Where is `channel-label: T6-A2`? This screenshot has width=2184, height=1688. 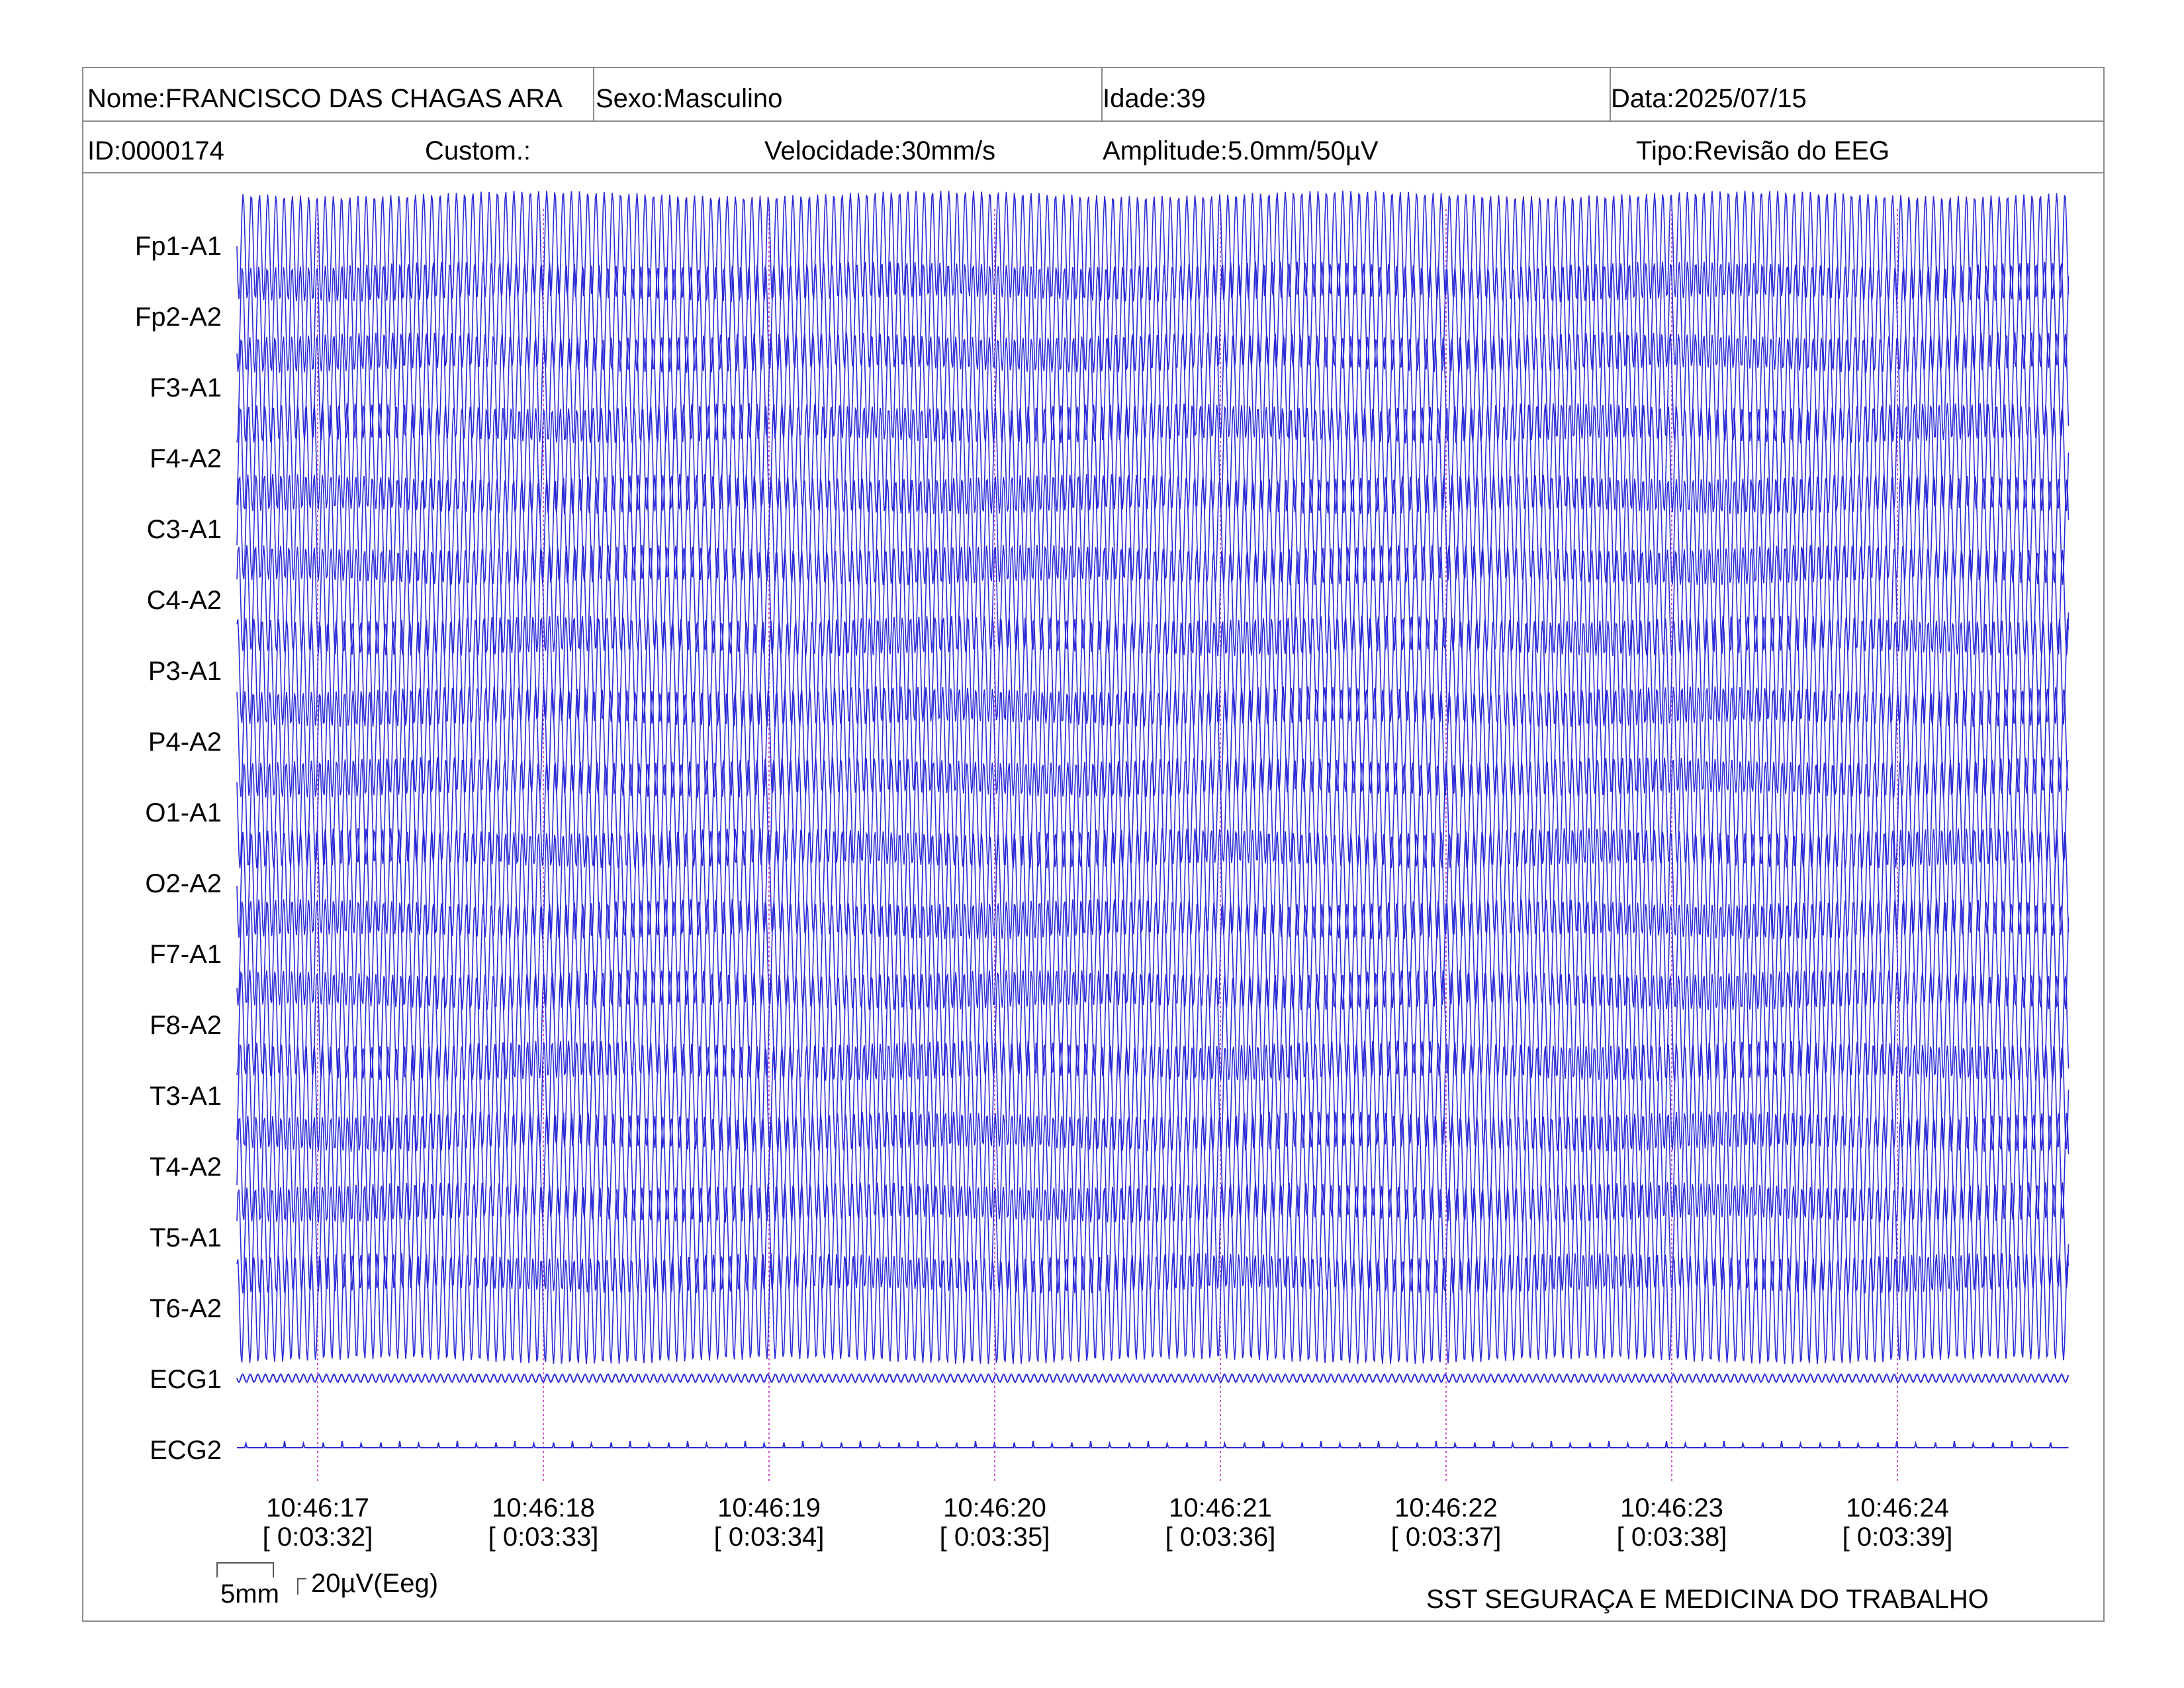
channel-label: T6-A2 is located at coordinates (186, 1308).